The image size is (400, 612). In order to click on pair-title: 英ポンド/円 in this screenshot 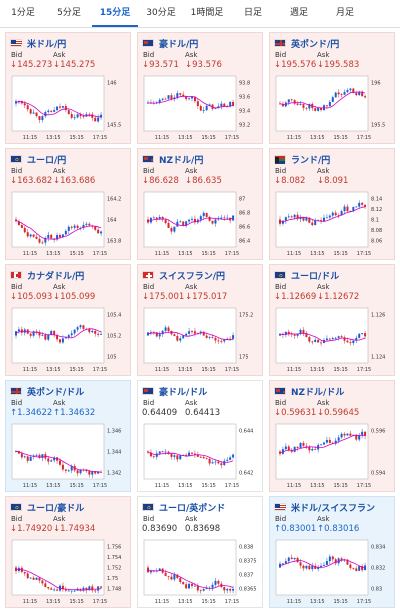, I will do `click(306, 43)`.